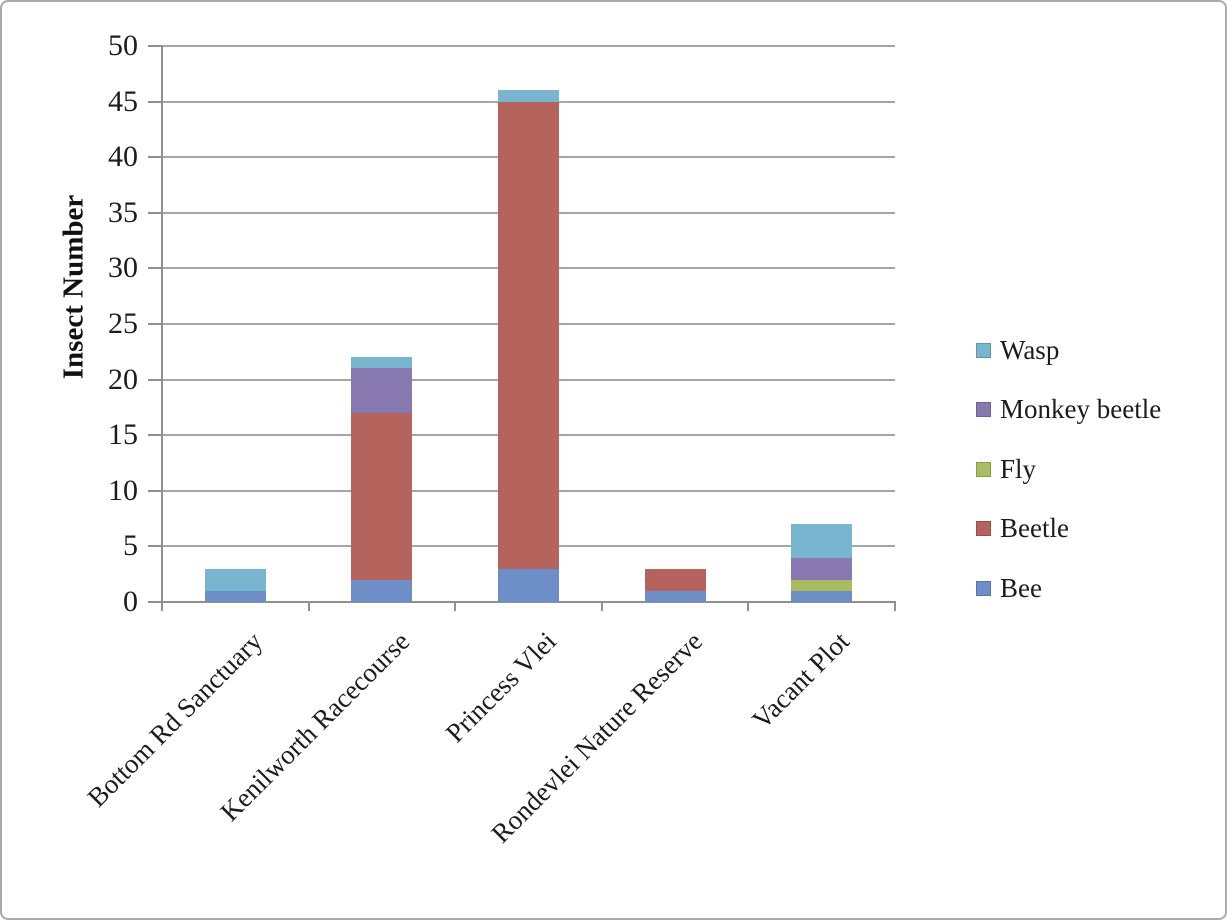 The height and width of the screenshot is (920, 1227). What do you see at coordinates (123, 157) in the screenshot?
I see `y-tick-label: 40` at bounding box center [123, 157].